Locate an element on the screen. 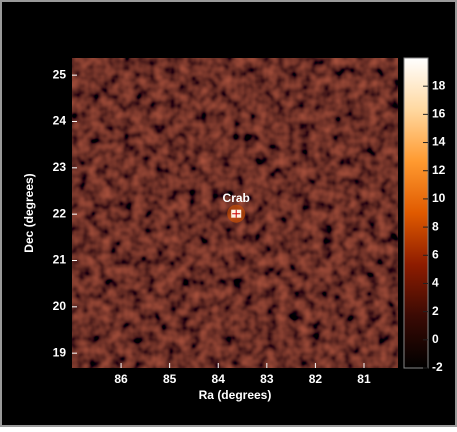  x-tick-label: 83 is located at coordinates (267, 379).